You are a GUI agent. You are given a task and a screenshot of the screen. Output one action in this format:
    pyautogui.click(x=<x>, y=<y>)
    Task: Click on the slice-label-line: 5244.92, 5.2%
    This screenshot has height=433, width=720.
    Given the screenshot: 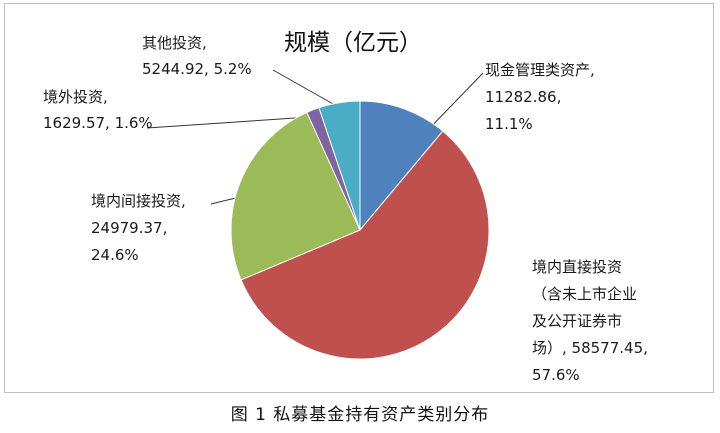 What is the action you would take?
    pyautogui.click(x=197, y=69)
    